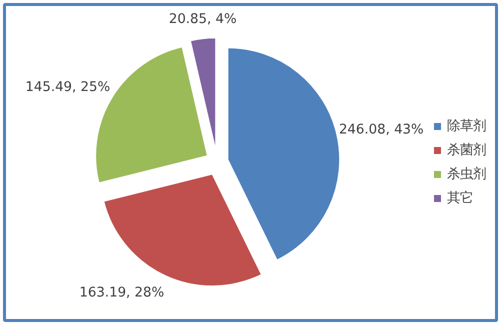 This screenshot has width=500, height=324. Describe the element at coordinates (466, 174) in the screenshot. I see `legend-label: 杀虫剂` at that location.